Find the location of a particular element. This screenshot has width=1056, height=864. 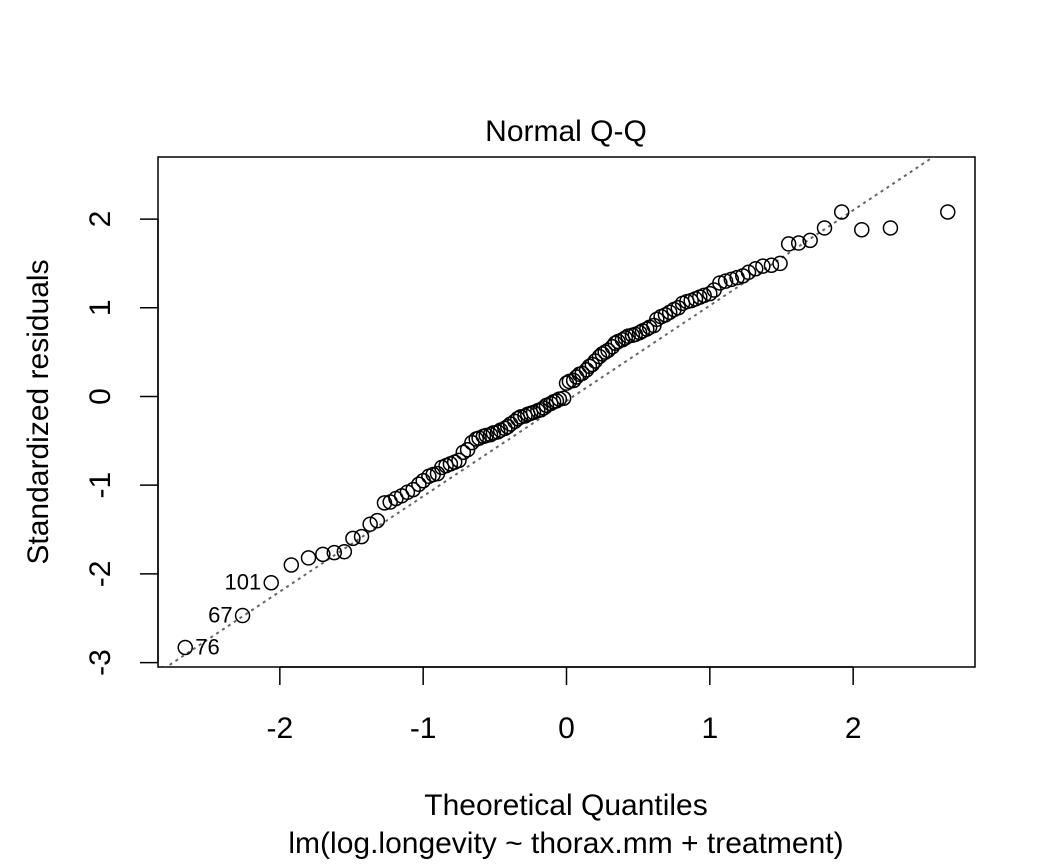

point-label: 76 is located at coordinates (207, 646).